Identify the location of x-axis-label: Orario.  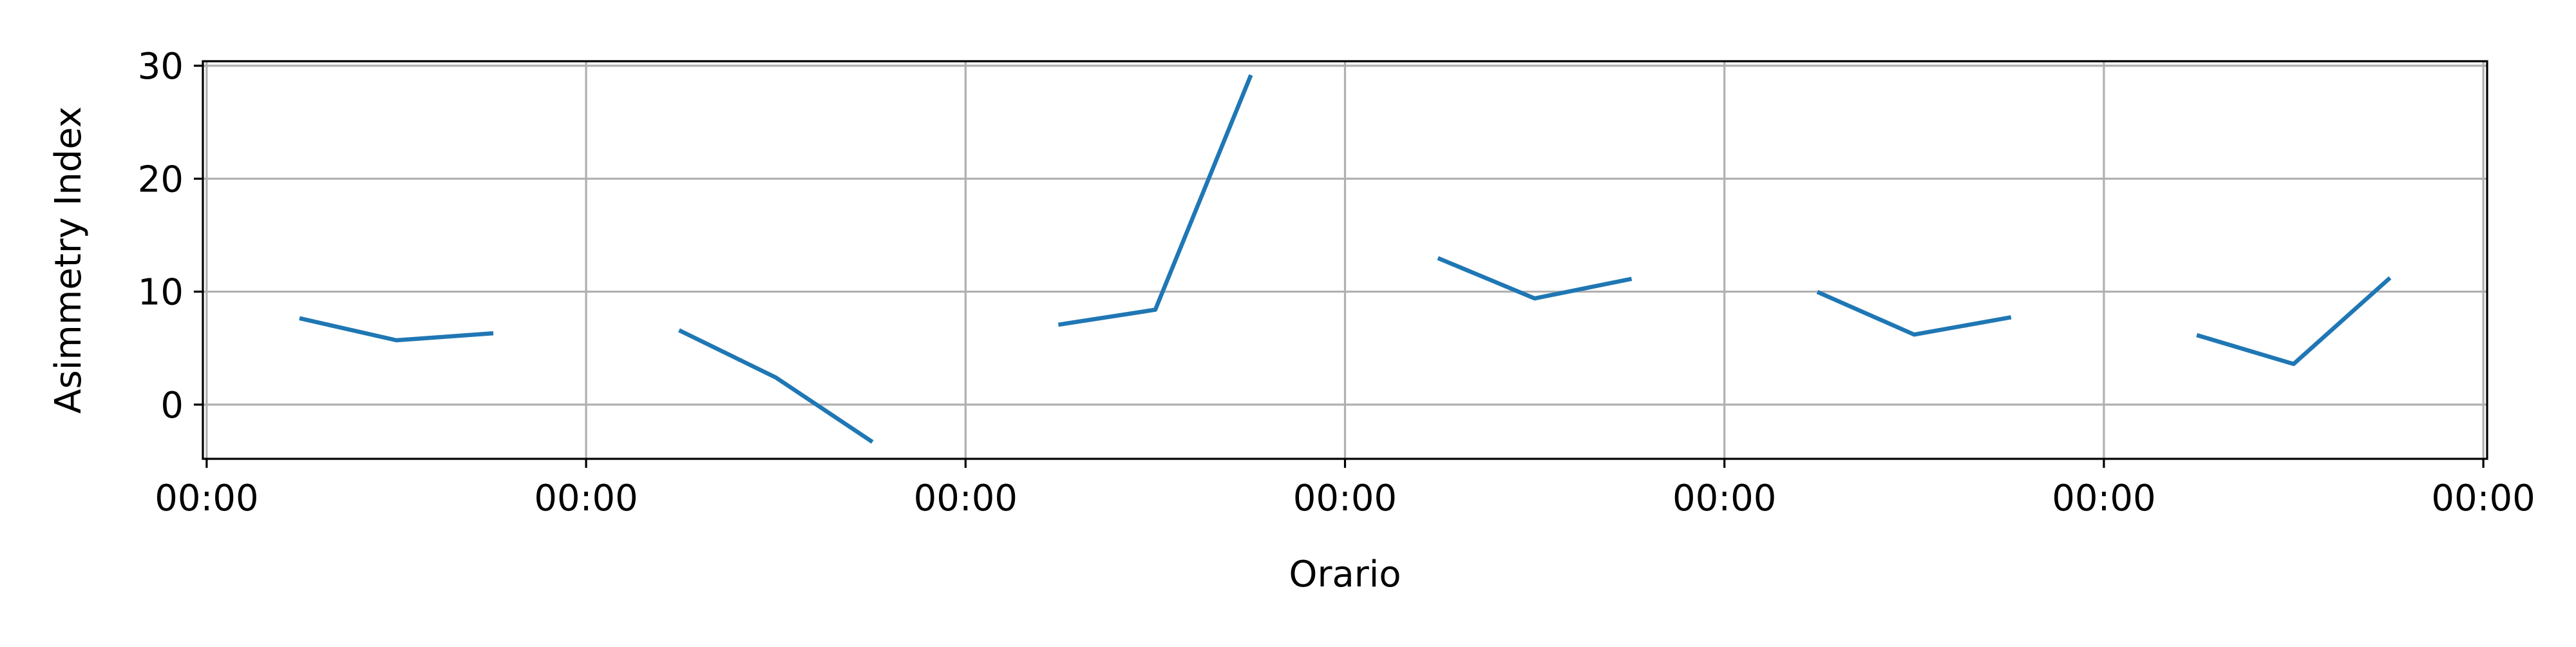
(1345, 574).